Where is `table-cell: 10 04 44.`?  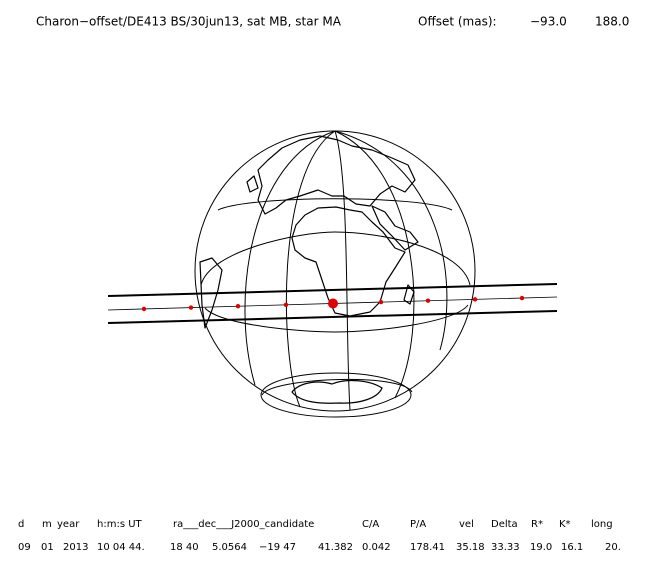
table-cell: 10 04 44. is located at coordinates (121, 547).